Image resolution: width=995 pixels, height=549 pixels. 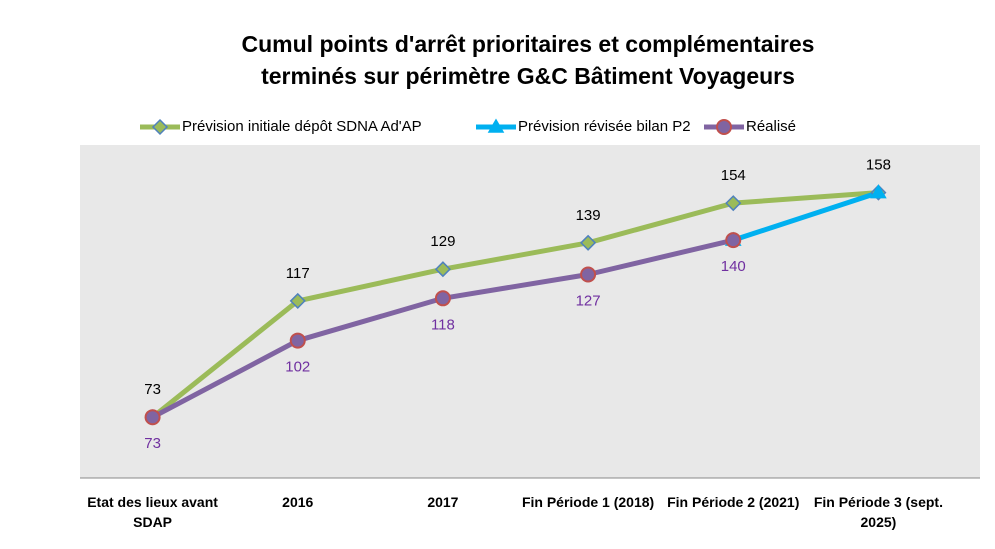 I want to click on data-label: 158, so click(x=878, y=165).